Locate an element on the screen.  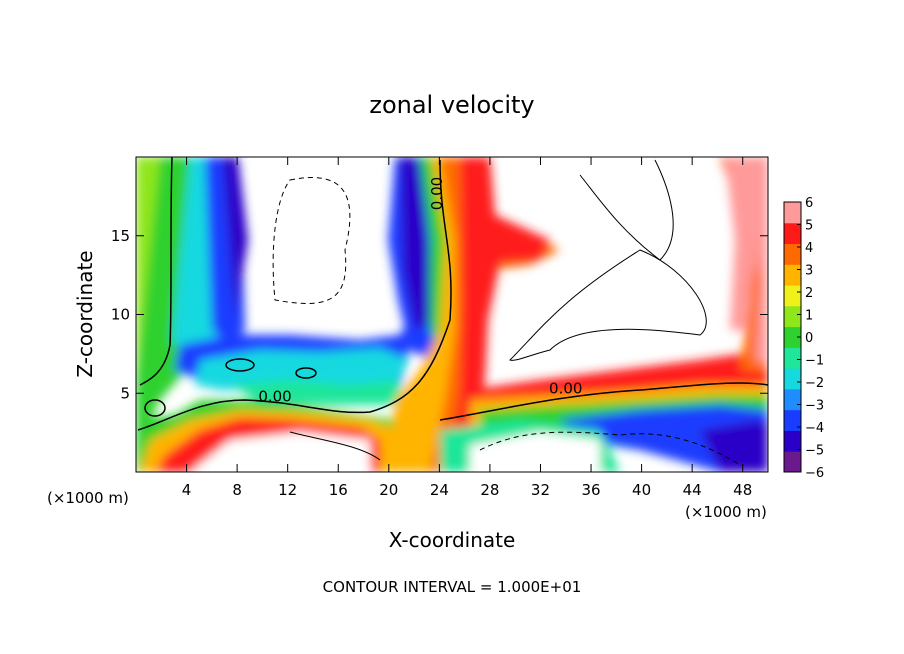
colorbar-tick-label: 6 is located at coordinates (809, 203).